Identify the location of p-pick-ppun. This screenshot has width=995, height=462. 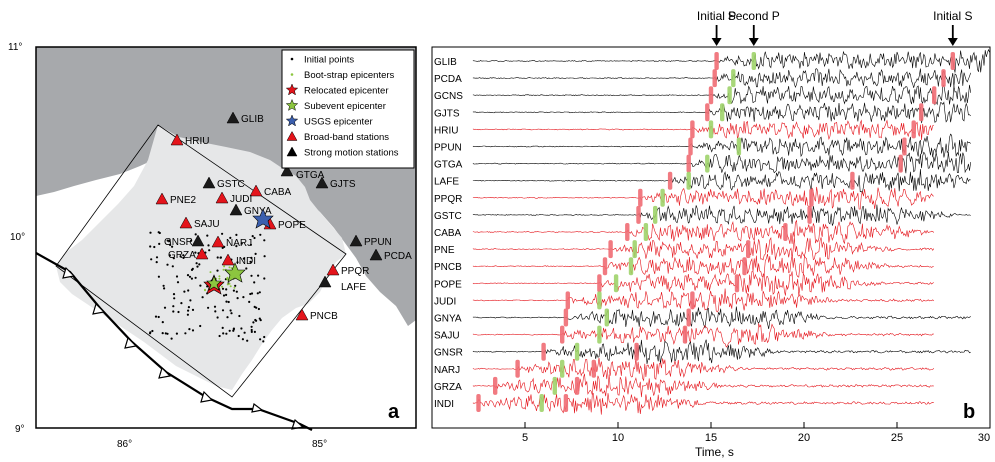
(690, 146).